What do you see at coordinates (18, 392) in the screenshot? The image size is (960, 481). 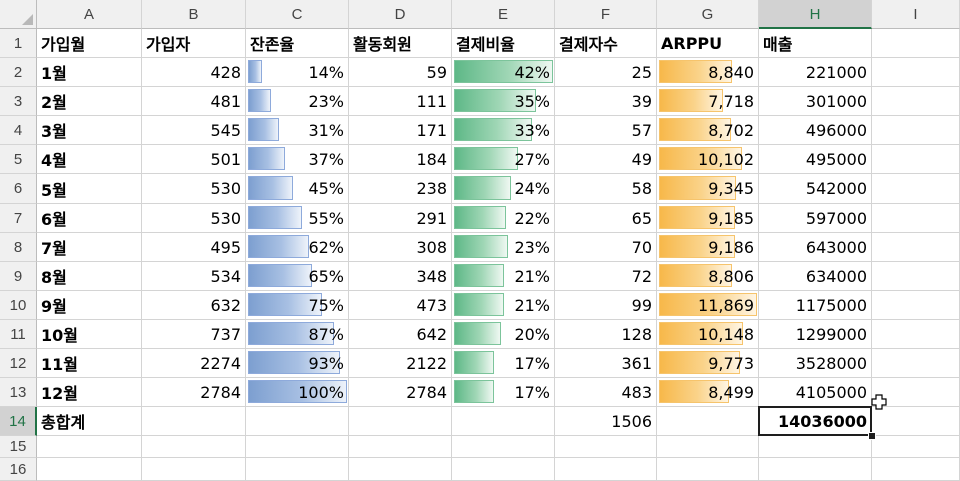 I see `row-header-13: 13` at bounding box center [18, 392].